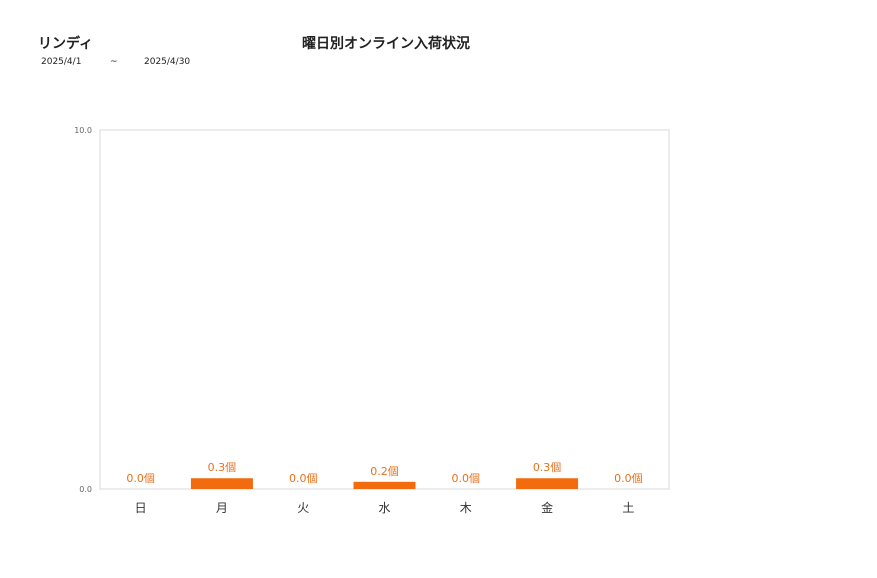 The image size is (877, 578). Describe the element at coordinates (141, 508) in the screenshot. I see `x-tick-label: 日` at that location.